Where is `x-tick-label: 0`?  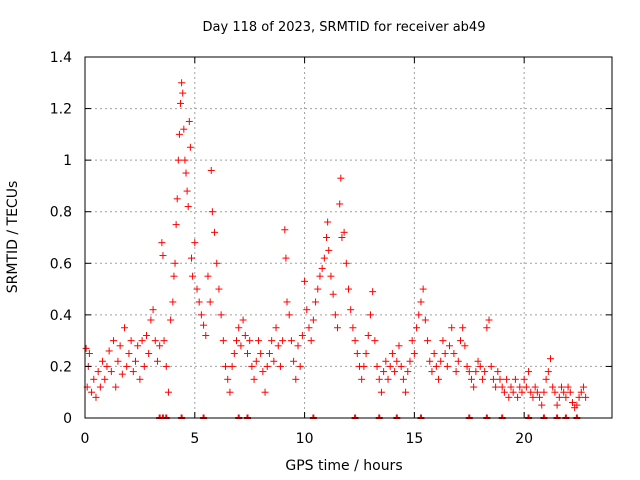 x-tick-label: 0 is located at coordinates (85, 439).